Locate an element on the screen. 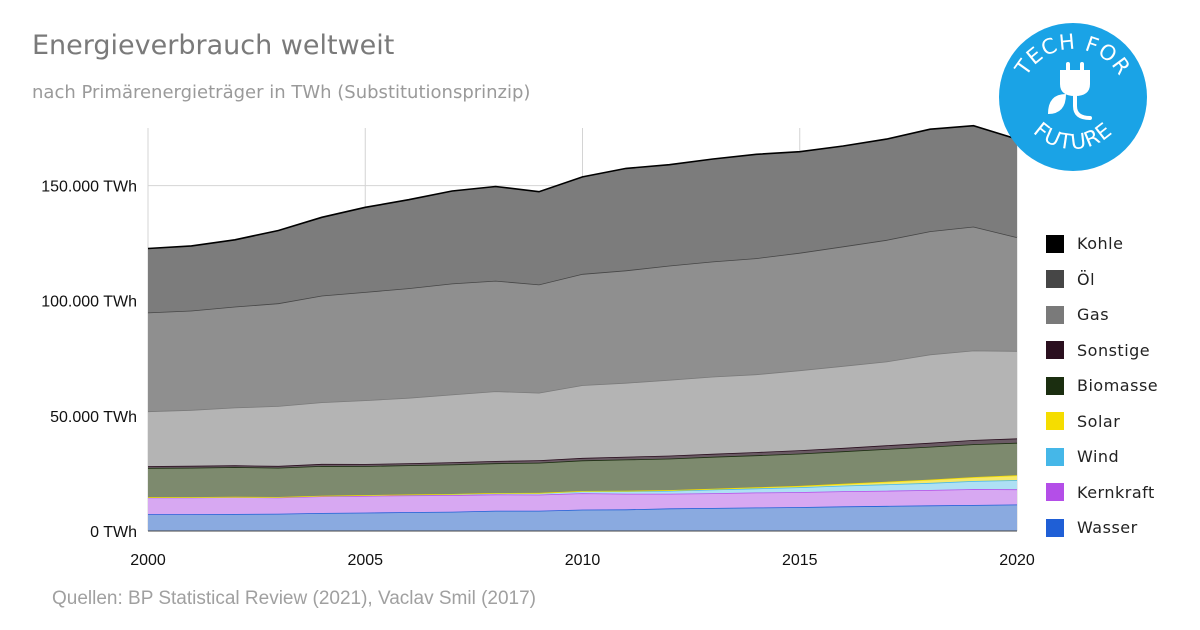 The image size is (1200, 630). y-tick-label: 0 TWh is located at coordinates (113, 532).